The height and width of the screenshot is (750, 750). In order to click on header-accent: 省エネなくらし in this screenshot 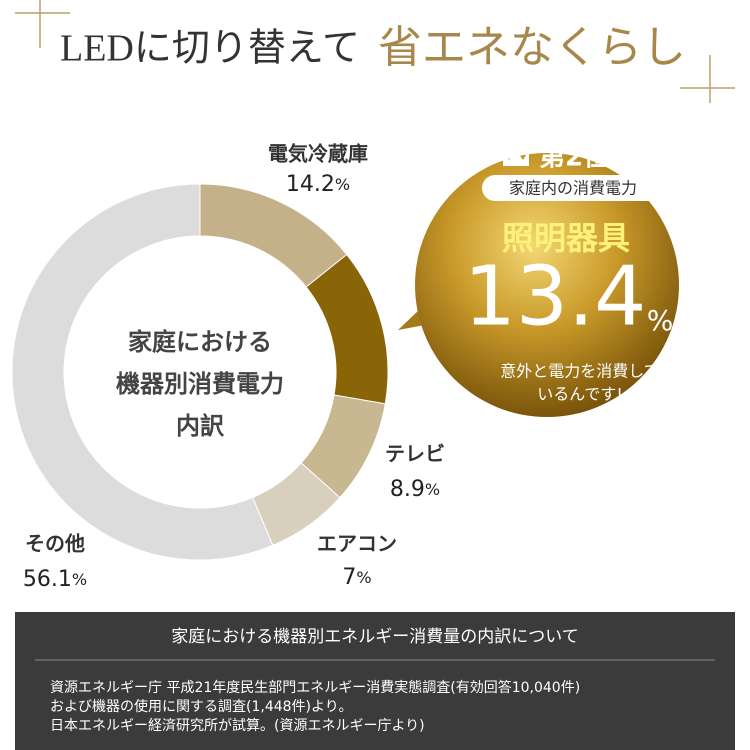, I will do `click(532, 47)`.